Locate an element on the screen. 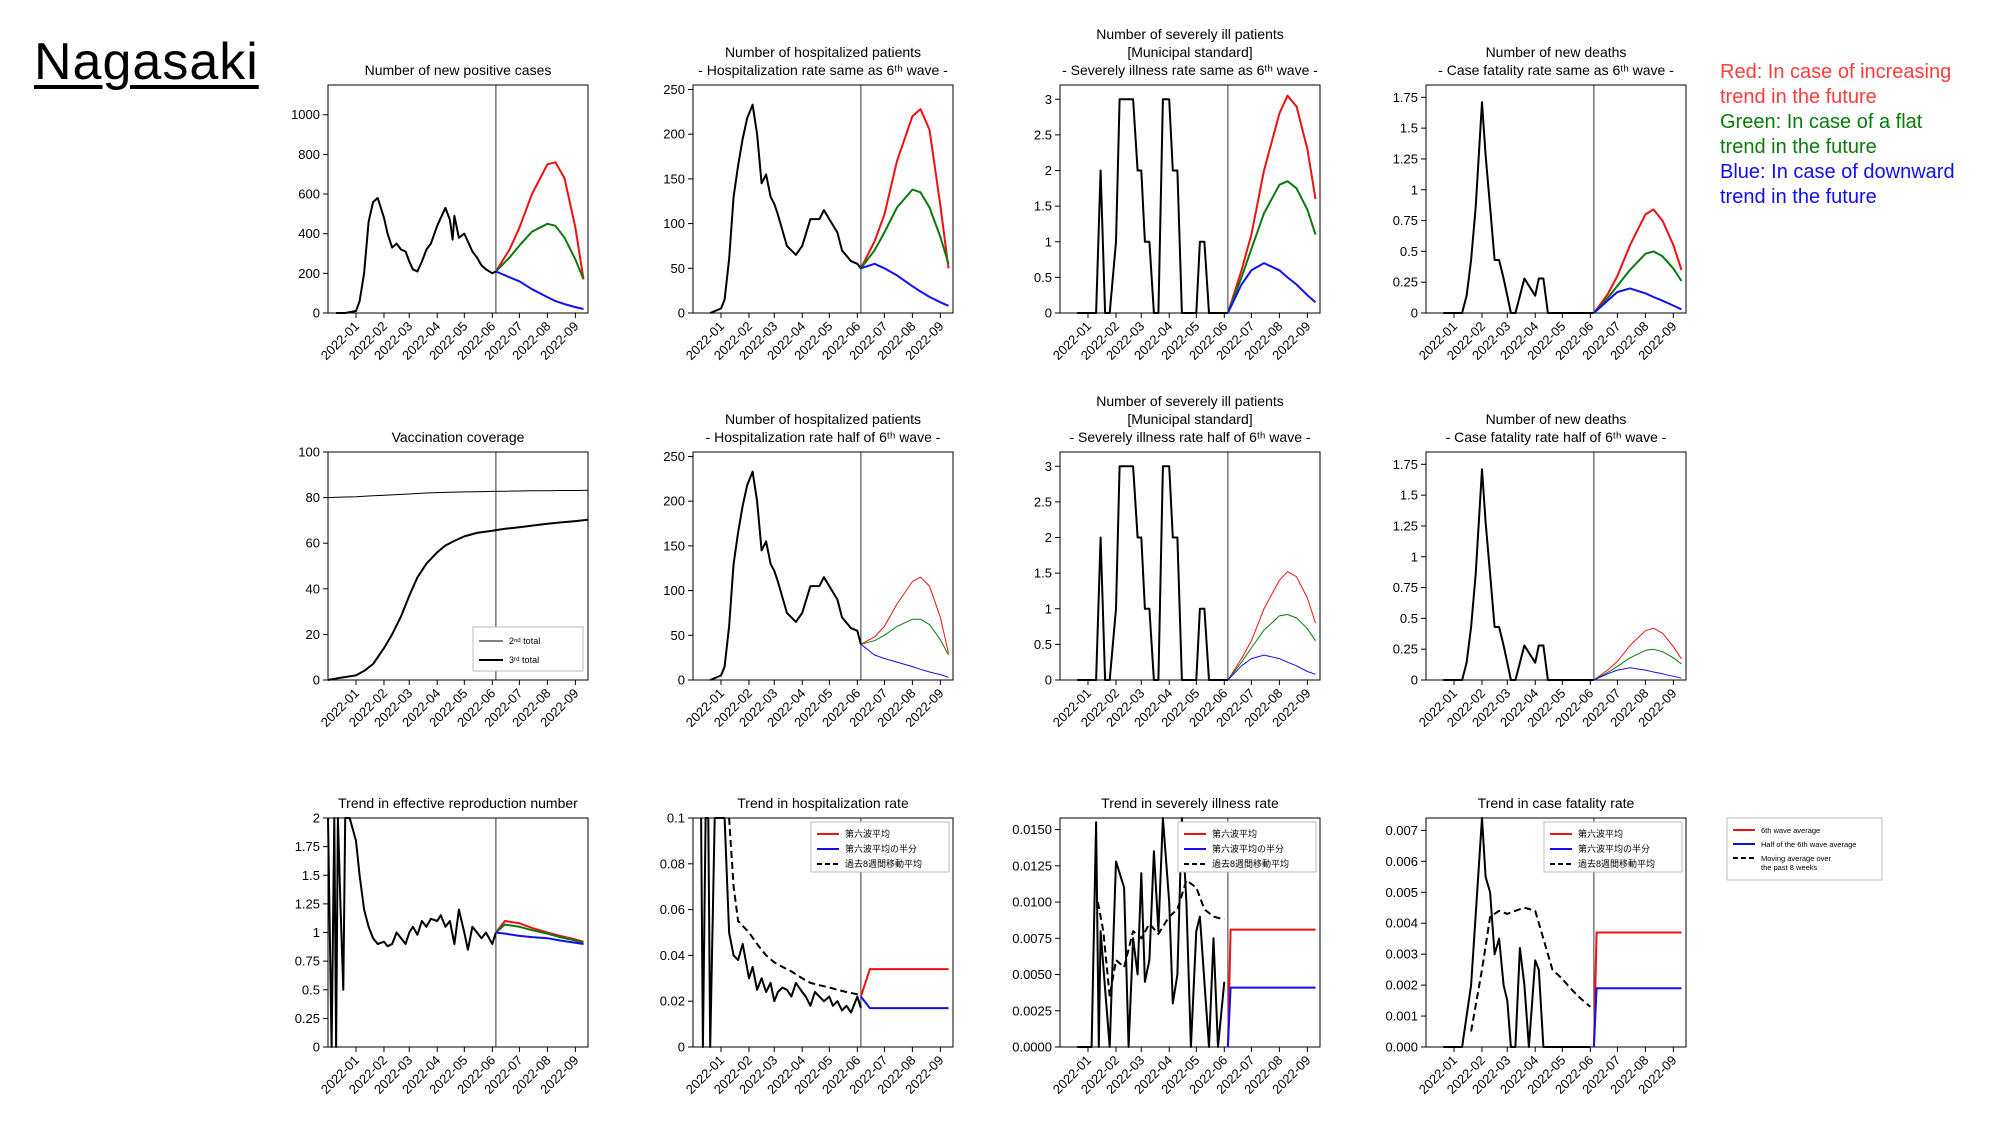 This screenshot has height=1125, width=2000. chart-title-severehalf-1: [Municipal standard] is located at coordinates (1189, 419).